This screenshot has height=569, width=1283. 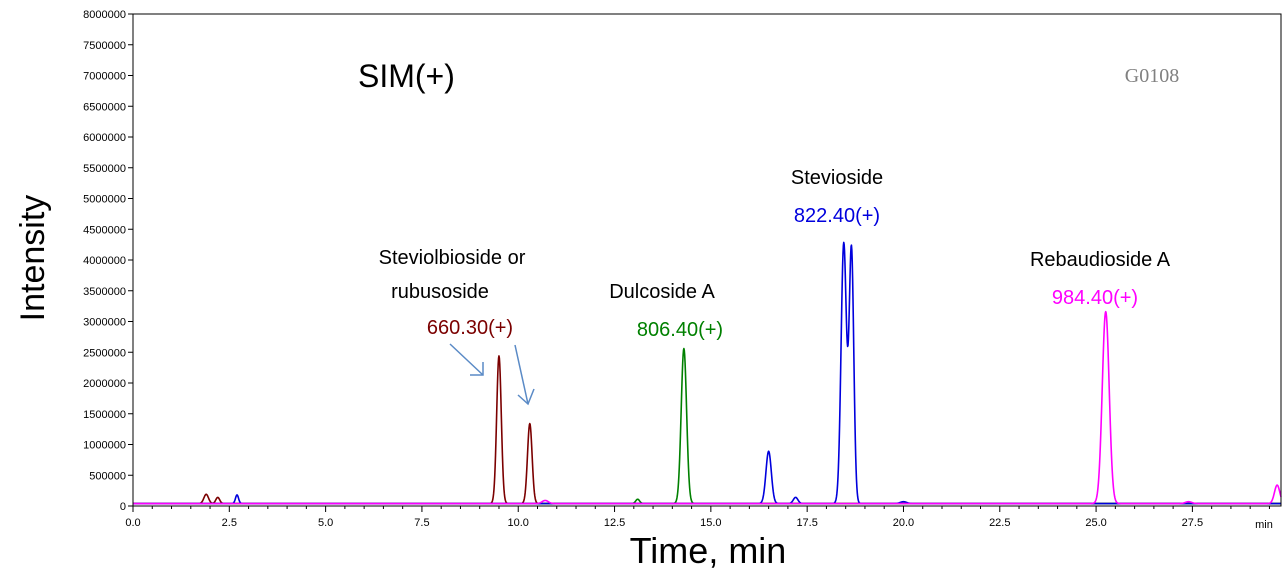 I want to click on y-tick-label: 3000000, so click(x=104, y=323).